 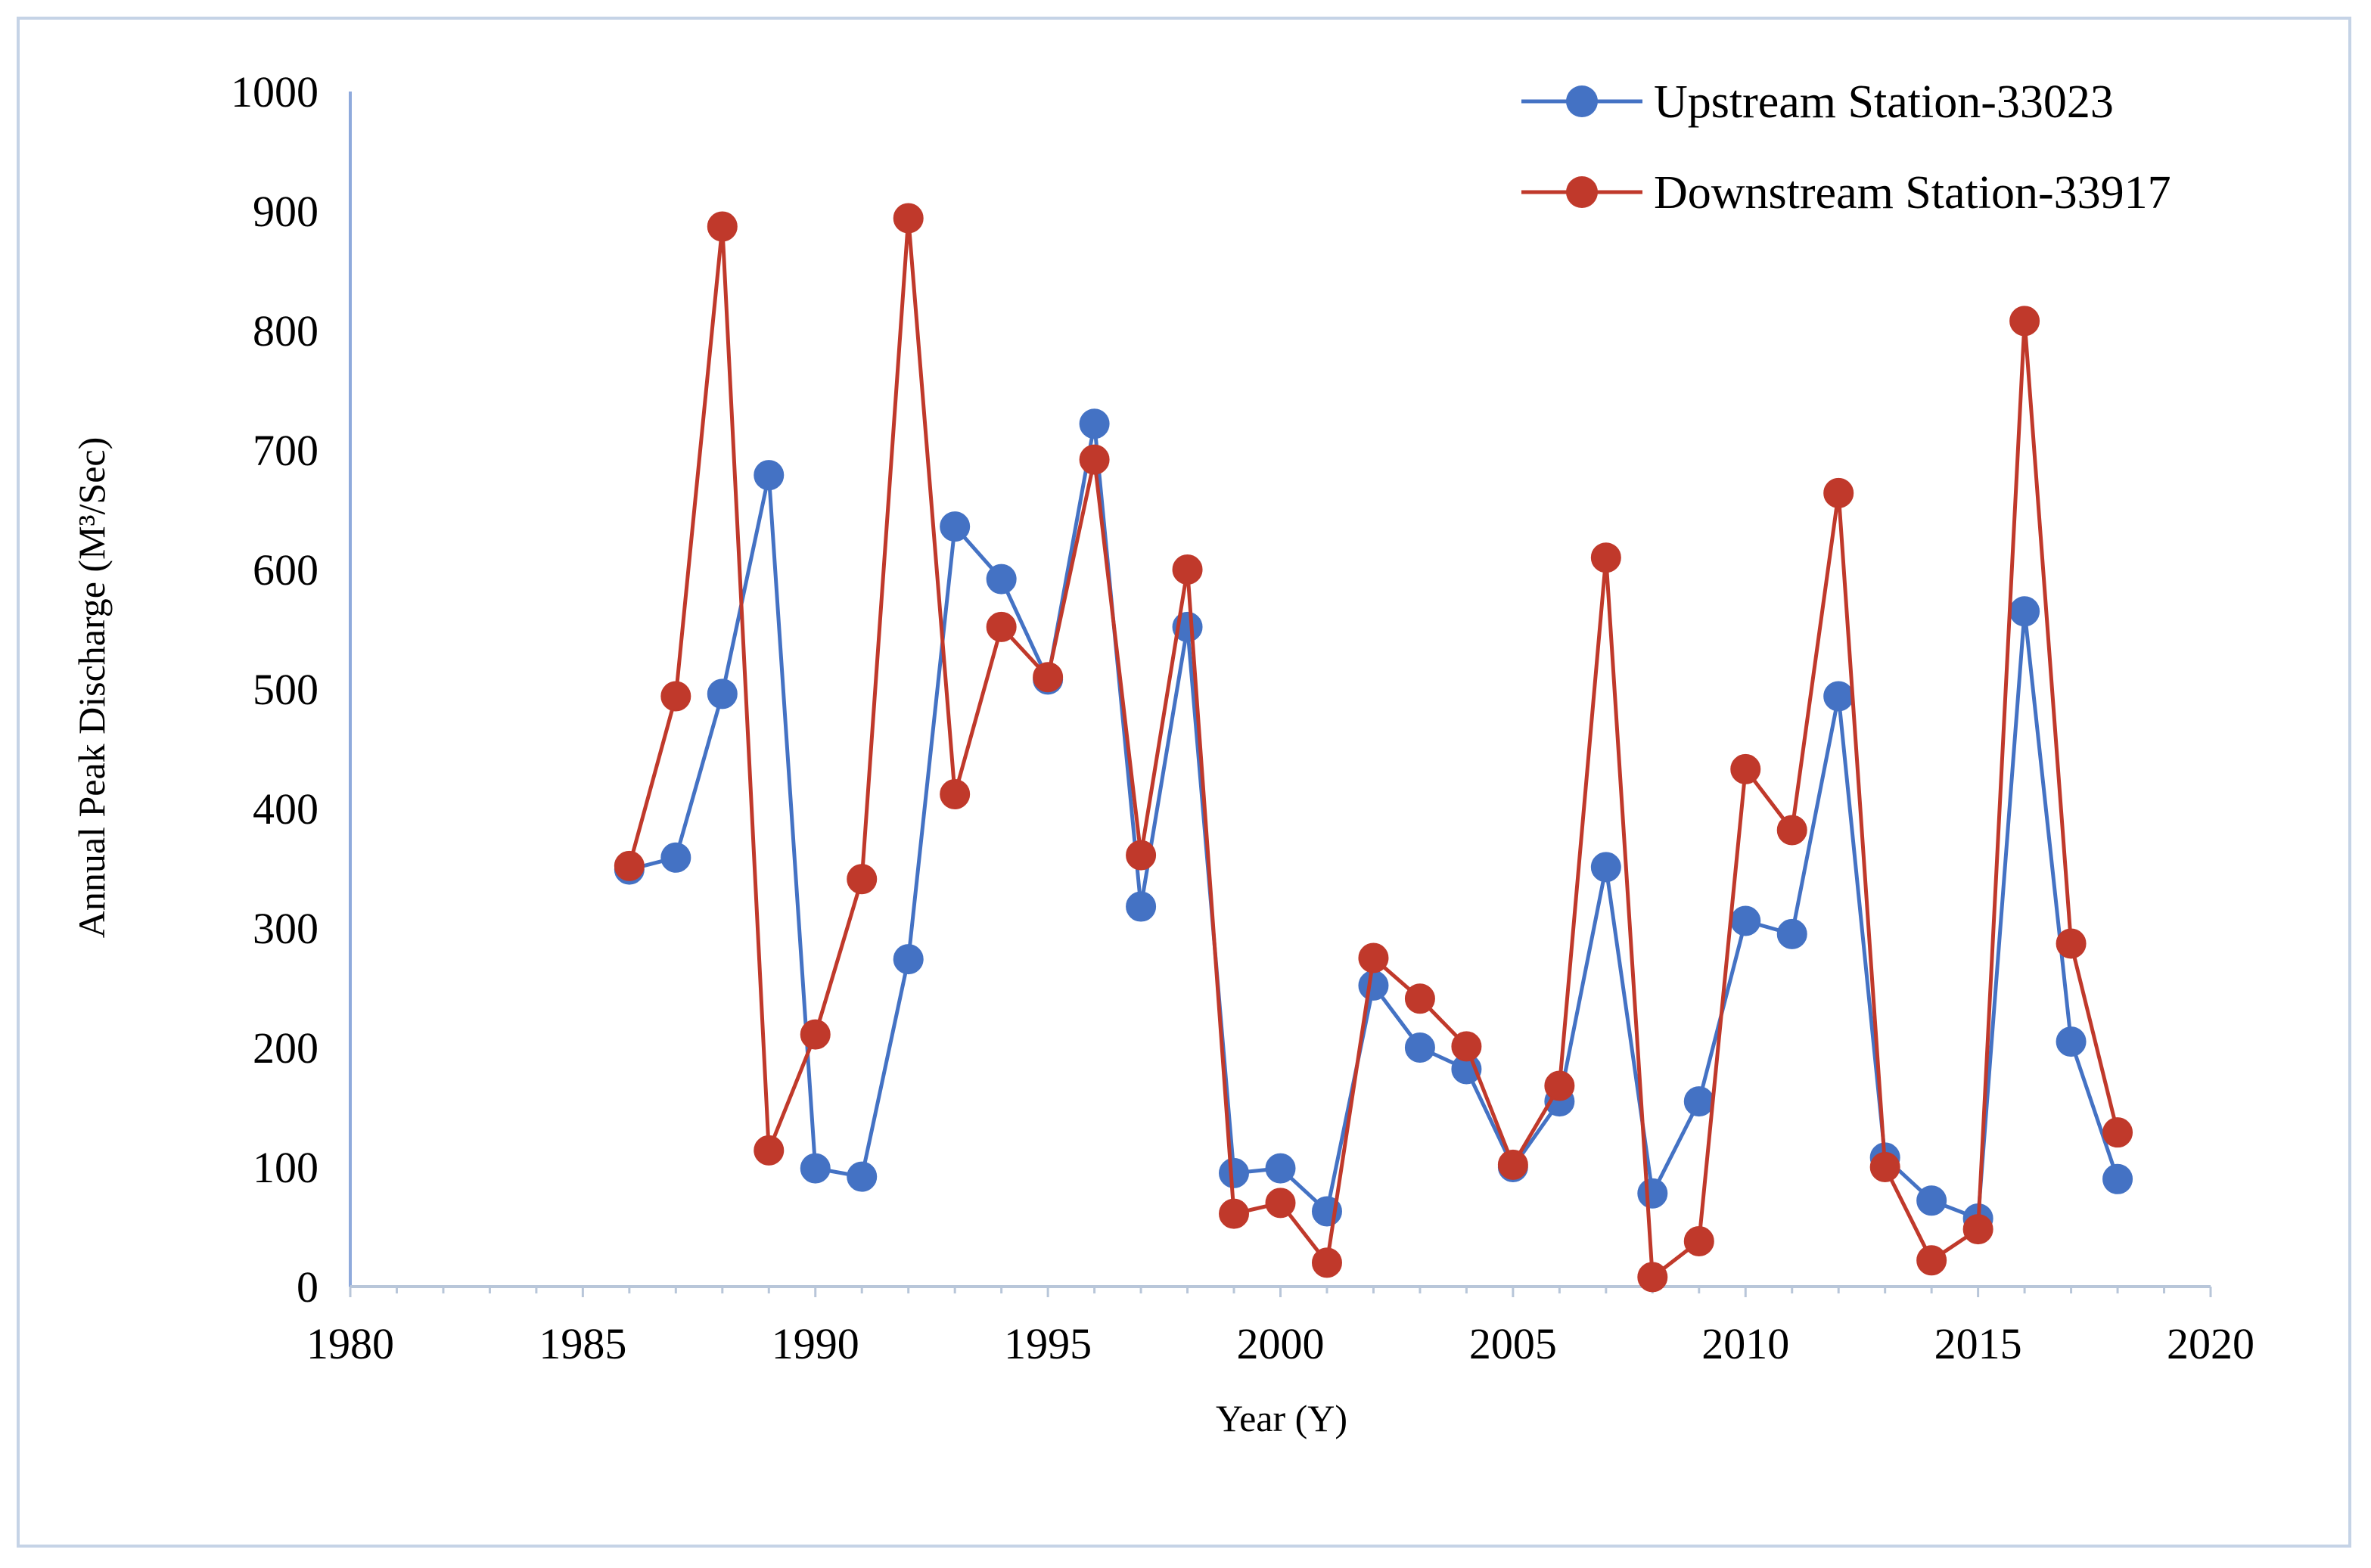 What do you see at coordinates (1884, 102) in the screenshot?
I see `legend-label: Upstream Station-33023` at bounding box center [1884, 102].